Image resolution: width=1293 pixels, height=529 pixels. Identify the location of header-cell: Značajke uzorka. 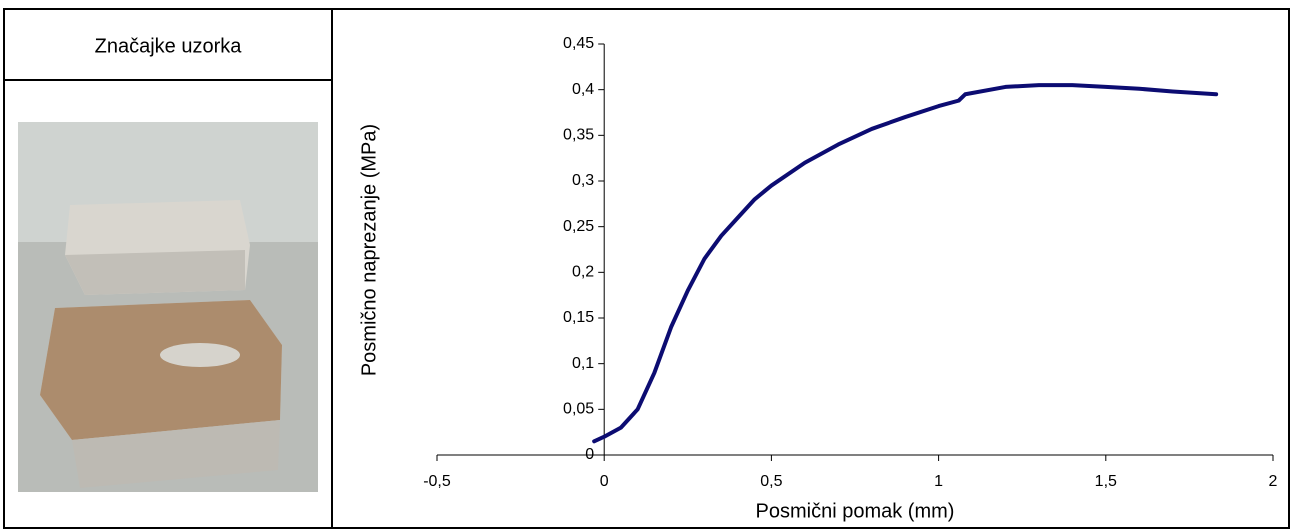
(169, 46).